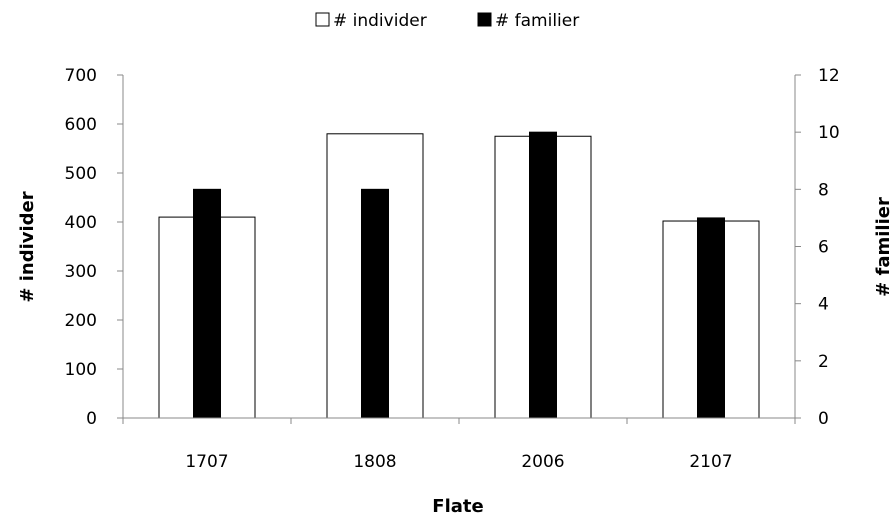 This screenshot has height=522, width=895. What do you see at coordinates (27, 246) in the screenshot?
I see `y-axis-title-left: # individer` at bounding box center [27, 246].